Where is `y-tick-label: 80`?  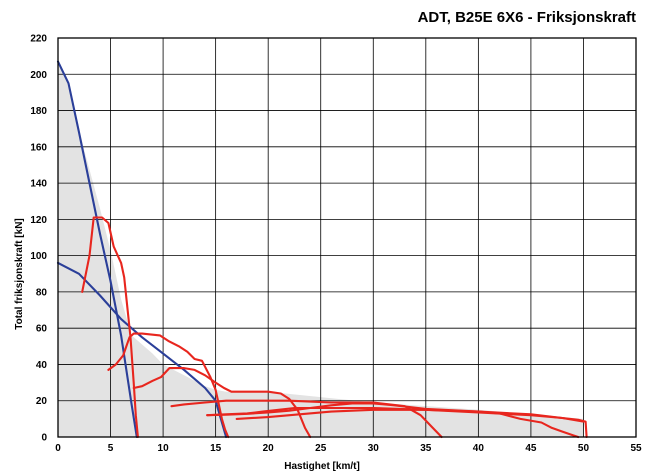
y-tick-label: 80 is located at coordinates (42, 292).